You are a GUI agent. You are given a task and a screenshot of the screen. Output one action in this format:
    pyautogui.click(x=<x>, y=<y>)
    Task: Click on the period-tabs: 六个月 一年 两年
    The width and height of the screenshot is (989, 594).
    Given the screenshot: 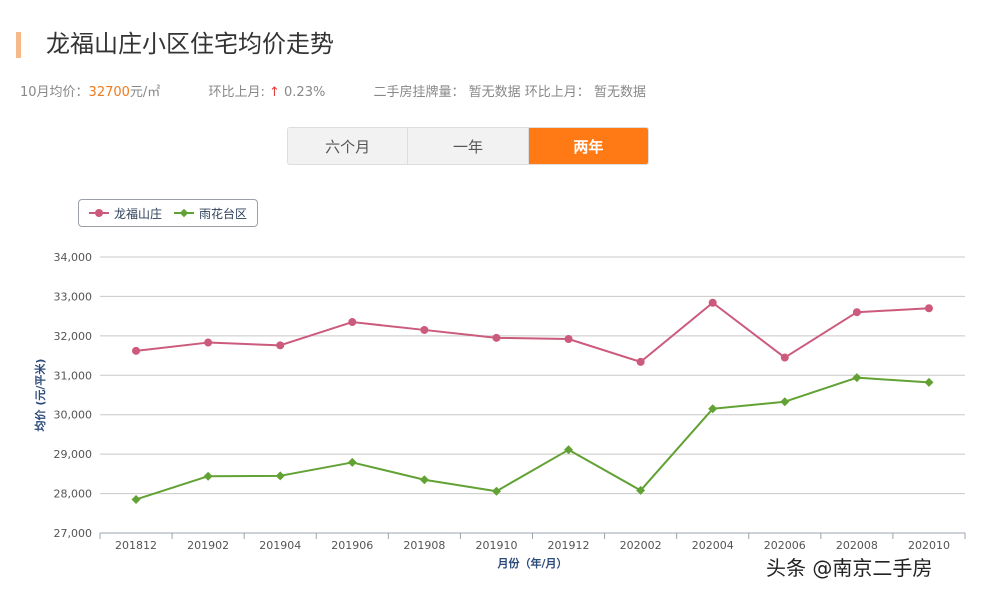 What is the action you would take?
    pyautogui.click(x=468, y=146)
    